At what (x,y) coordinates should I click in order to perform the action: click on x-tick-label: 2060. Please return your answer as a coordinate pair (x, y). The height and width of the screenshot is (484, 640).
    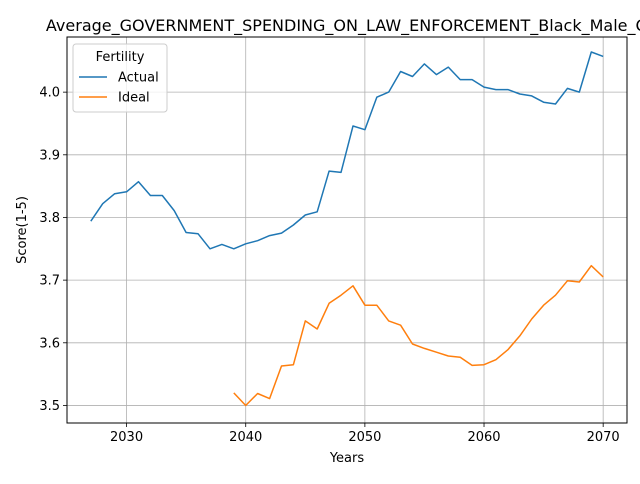
    Looking at the image, I should click on (483, 437).